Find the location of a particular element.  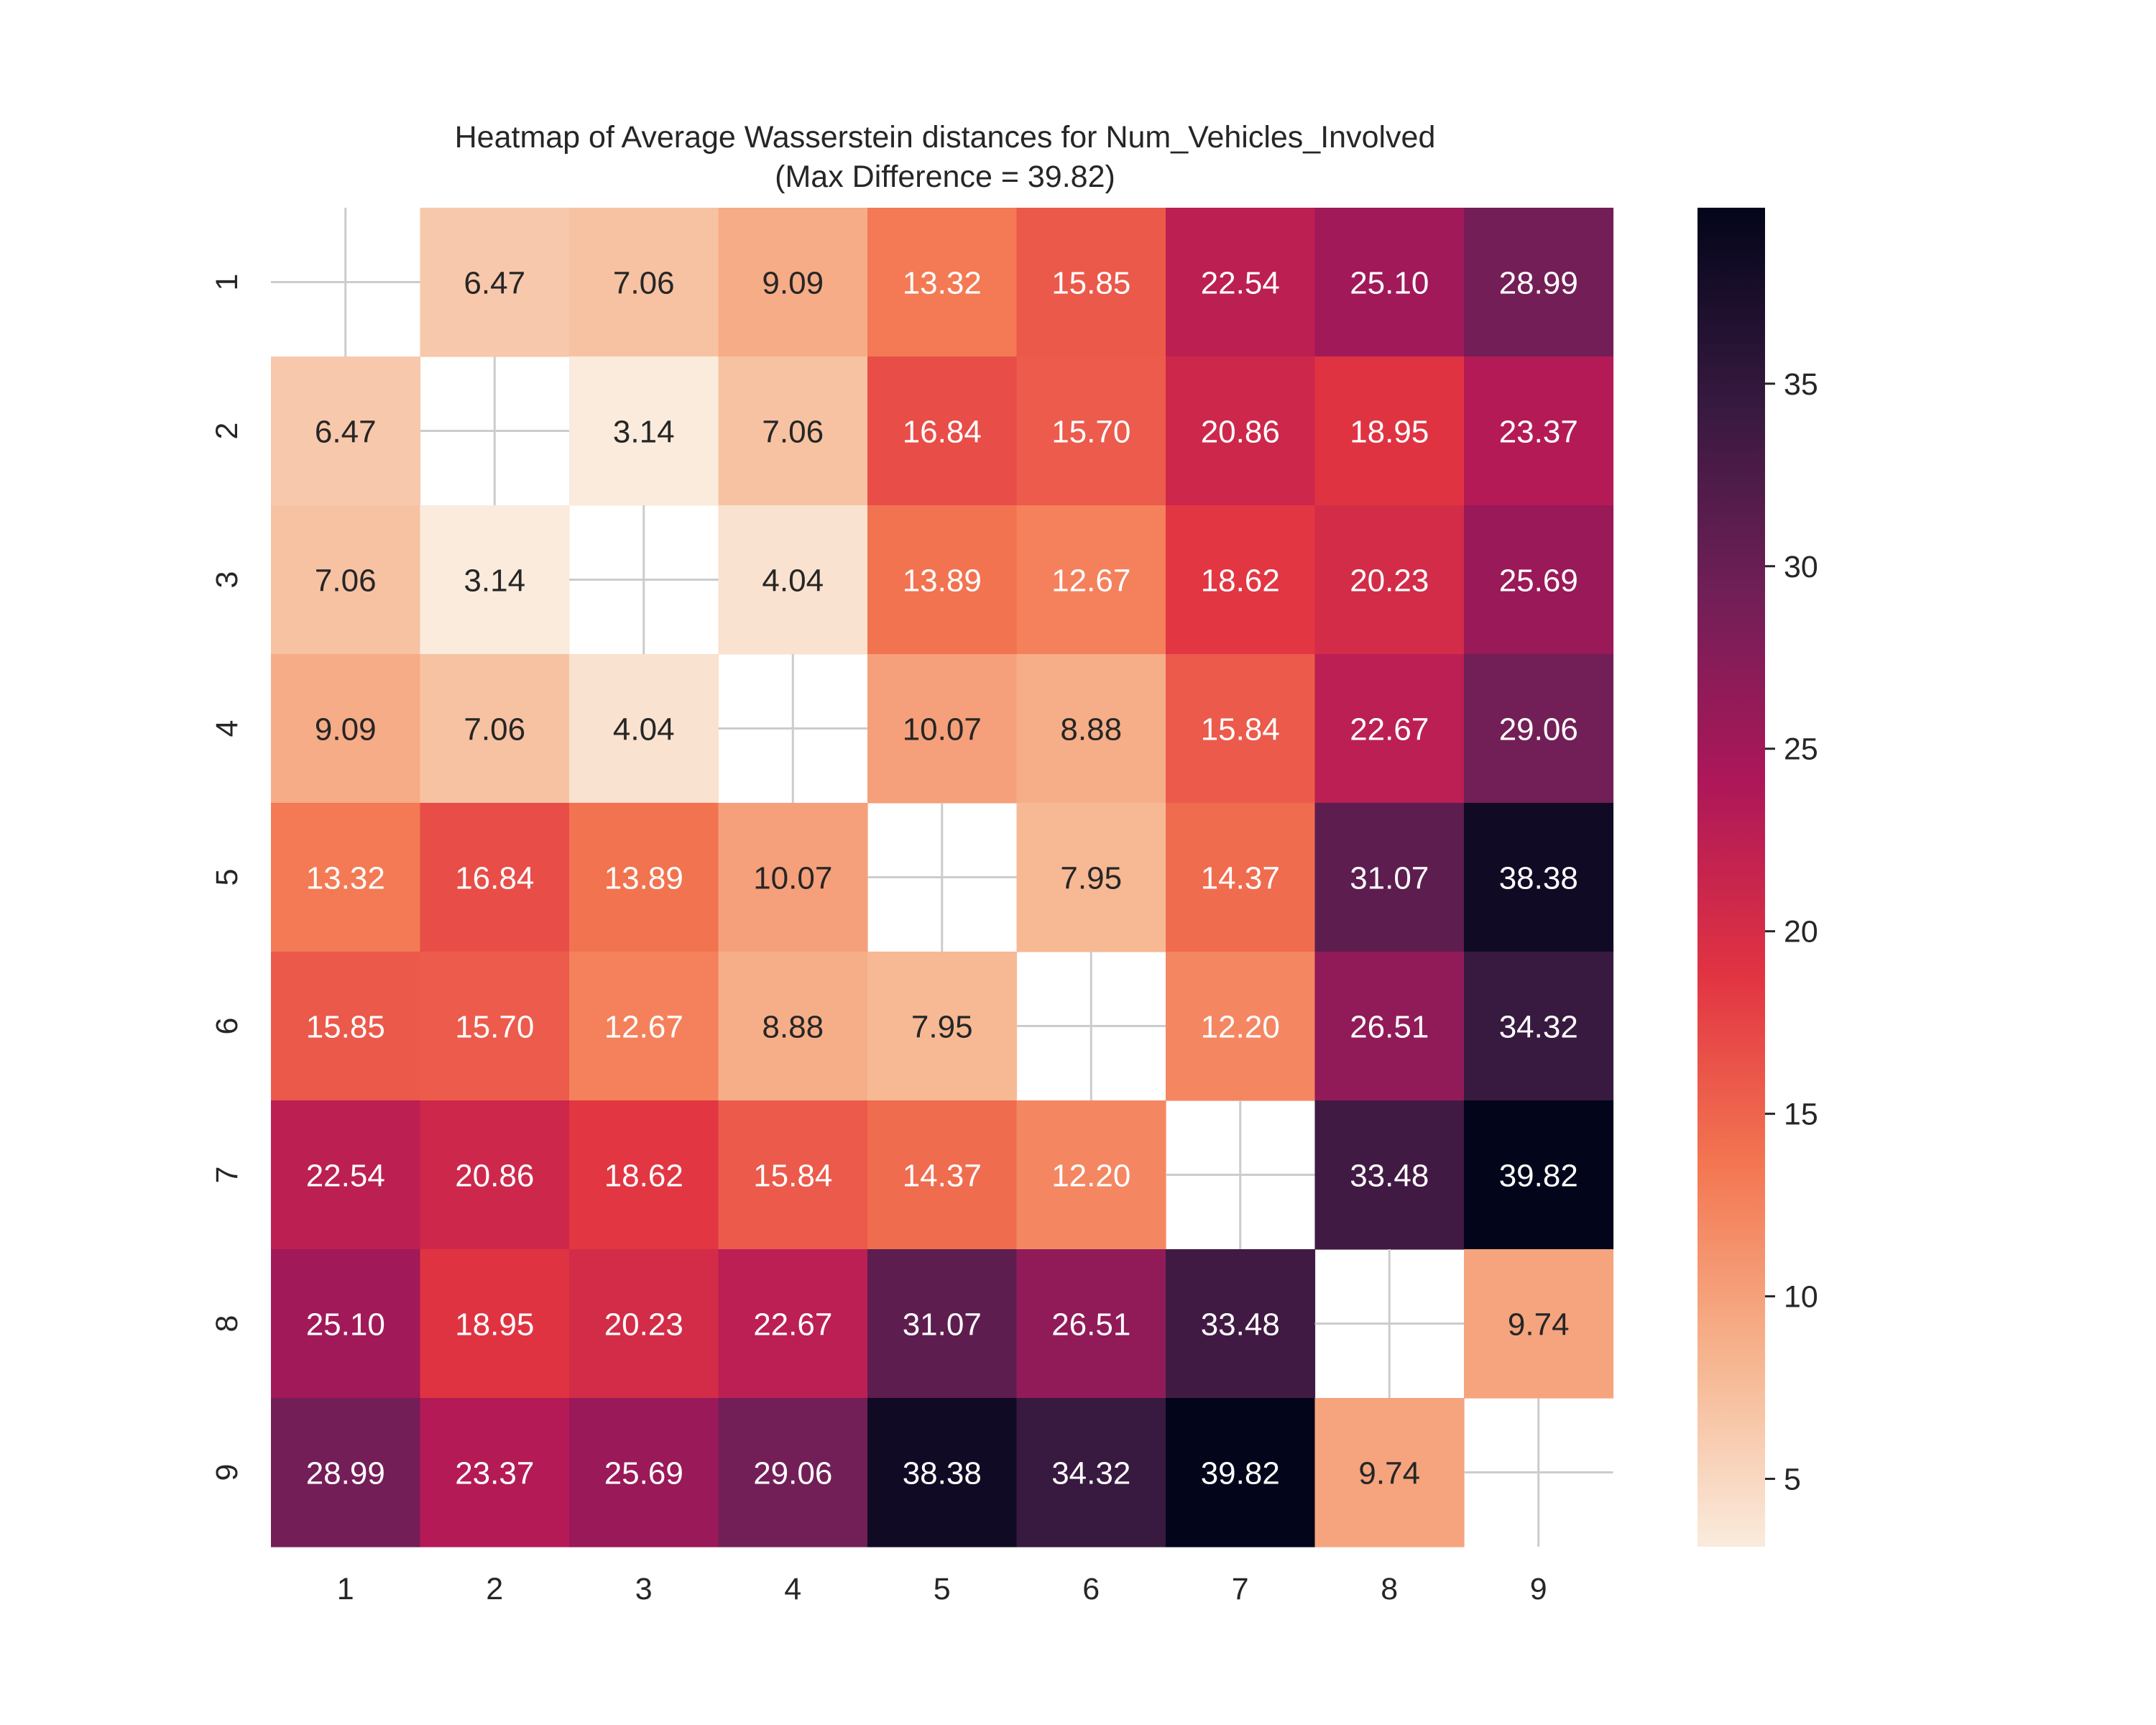

cell-value-label: 18.62 is located at coordinates (1240, 581).